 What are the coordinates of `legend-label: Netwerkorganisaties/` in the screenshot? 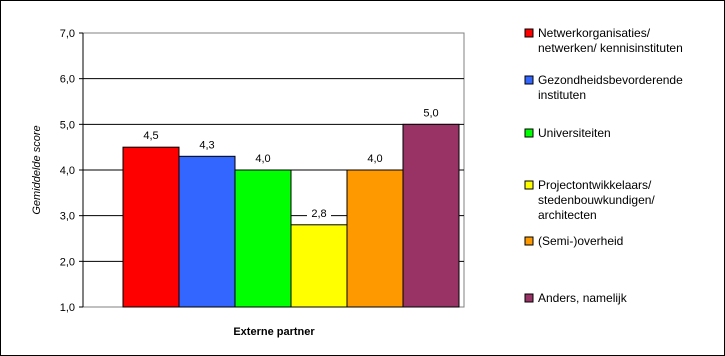 It's located at (594, 33).